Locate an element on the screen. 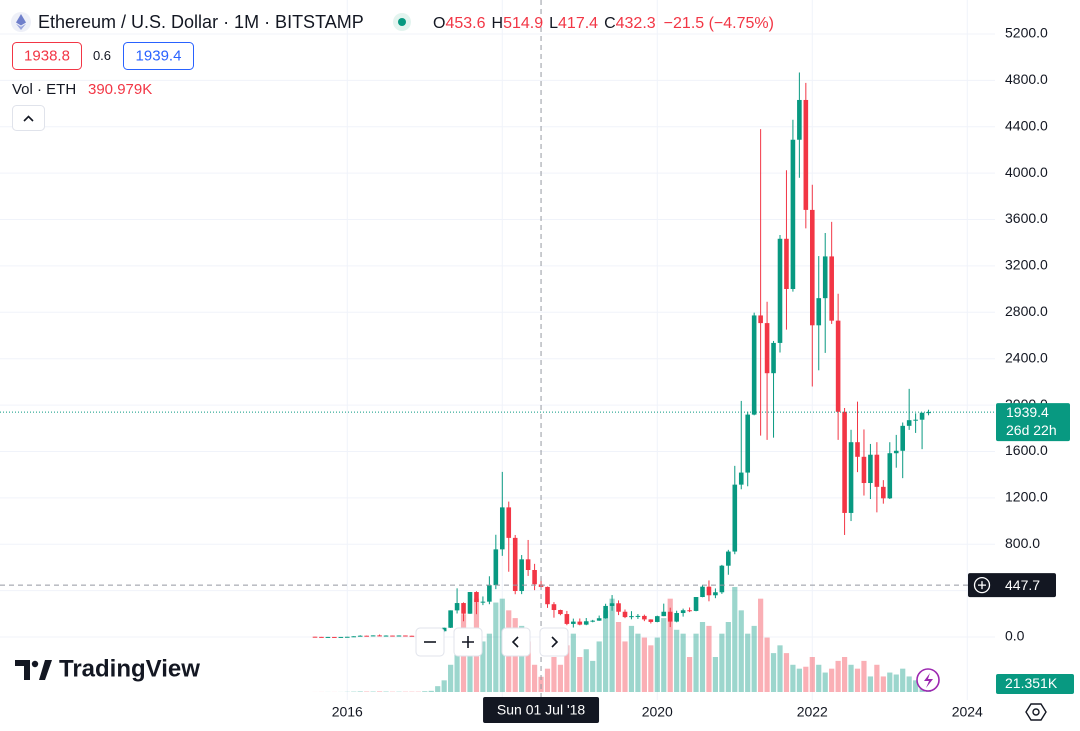  last-price-label: 1939.4 is located at coordinates (1027, 412).